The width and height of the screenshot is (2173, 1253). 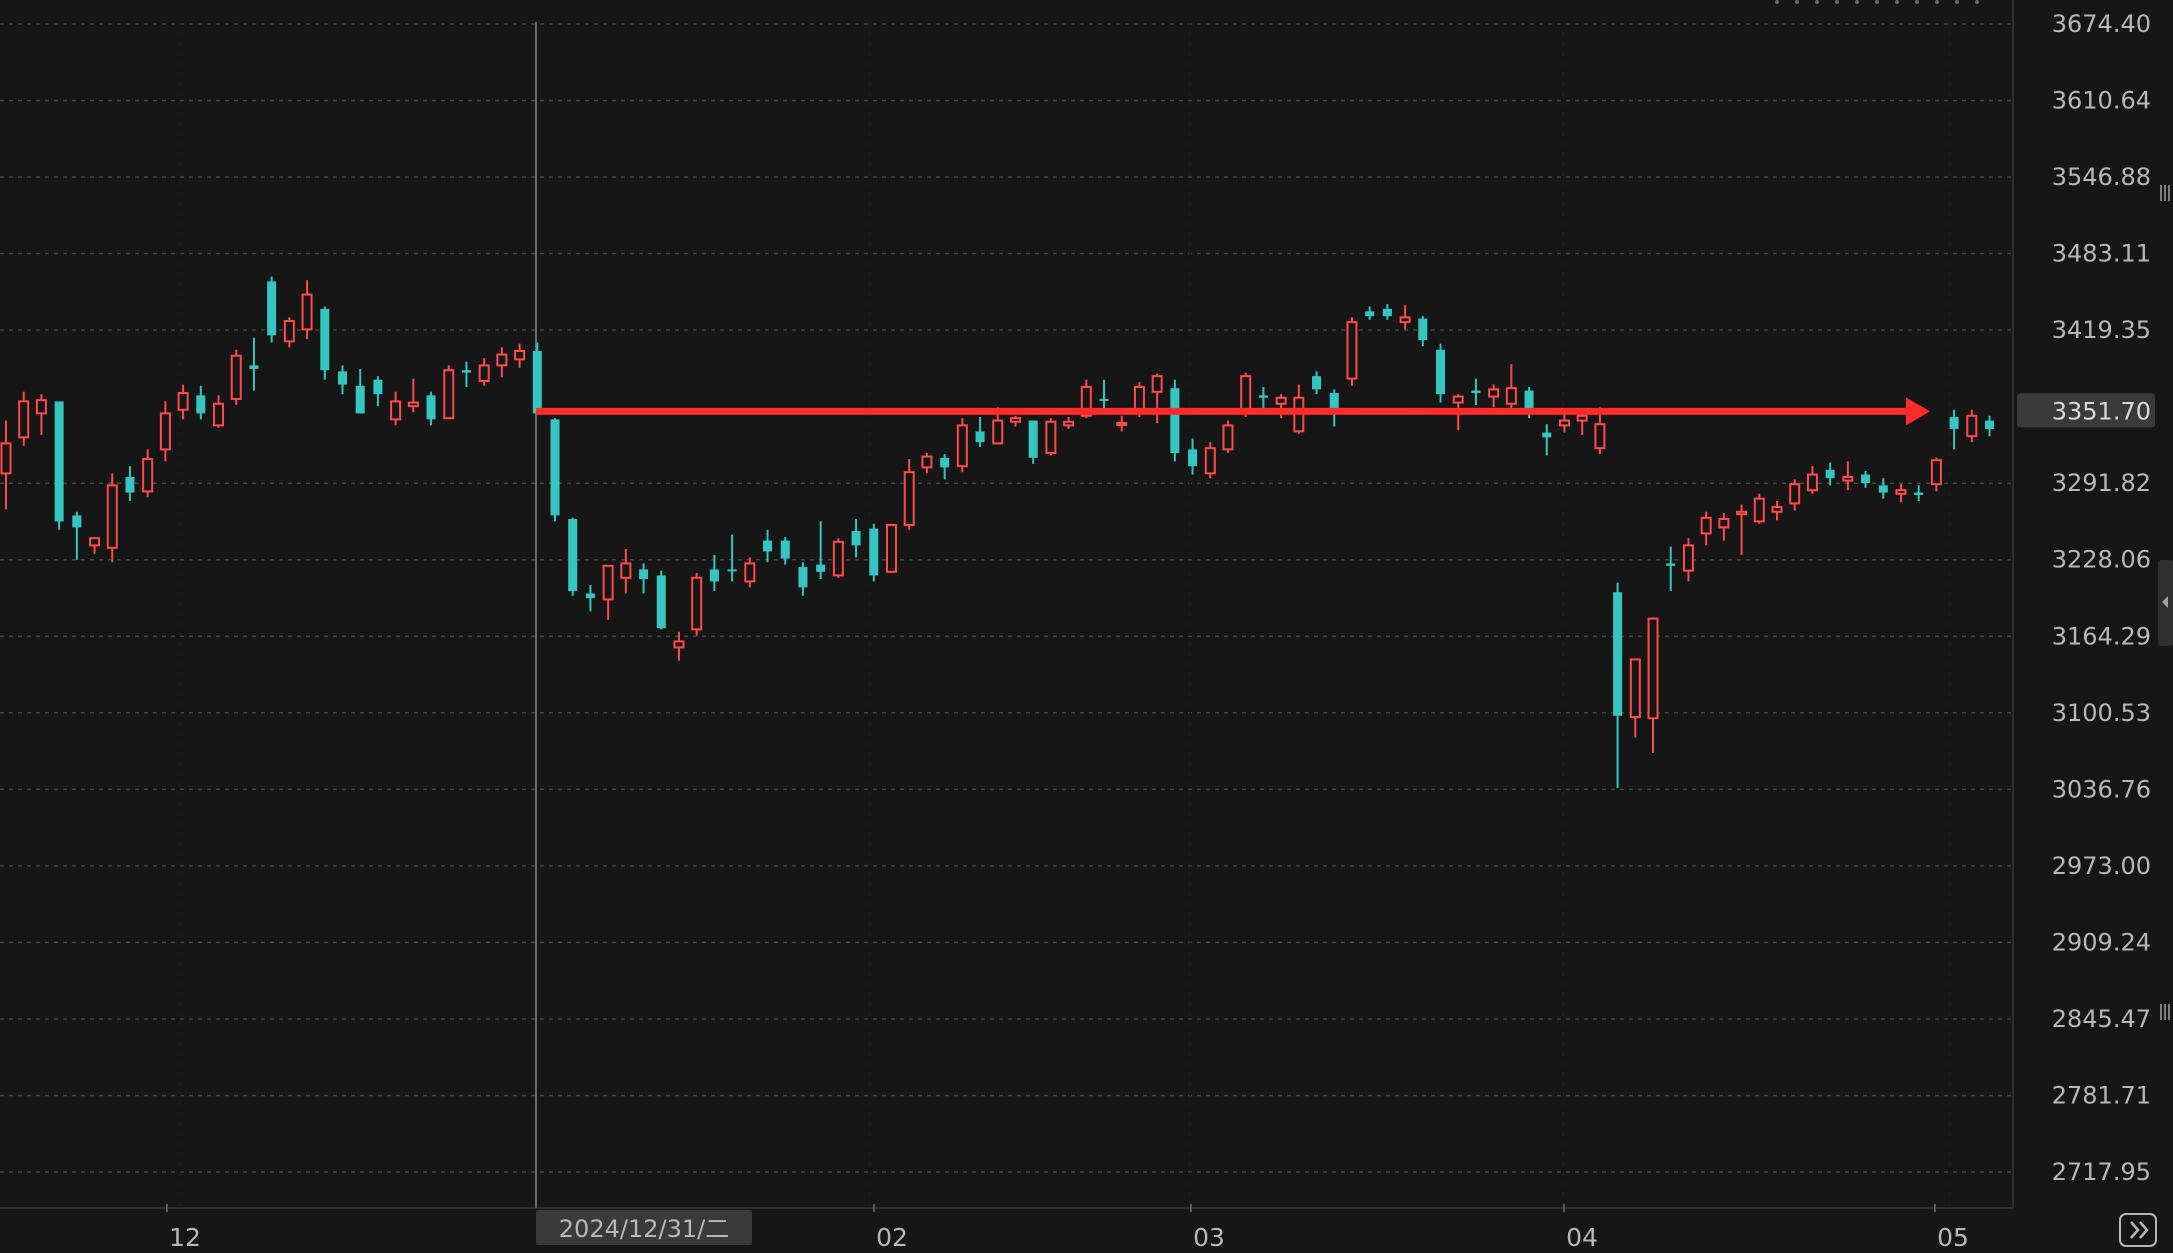 I want to click on side-handle-top-icon, so click(x=2165, y=193).